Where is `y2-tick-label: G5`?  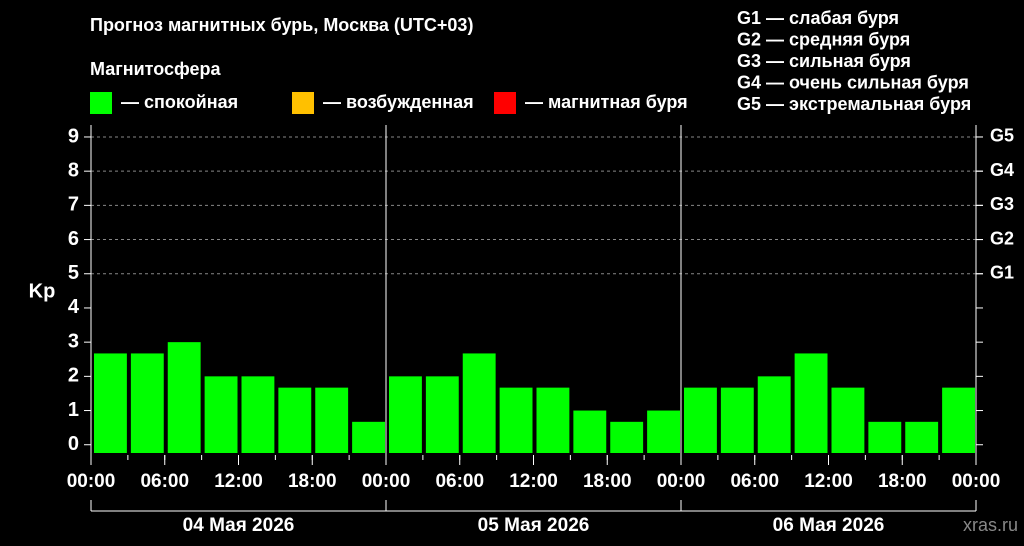 y2-tick-label: G5 is located at coordinates (1002, 136).